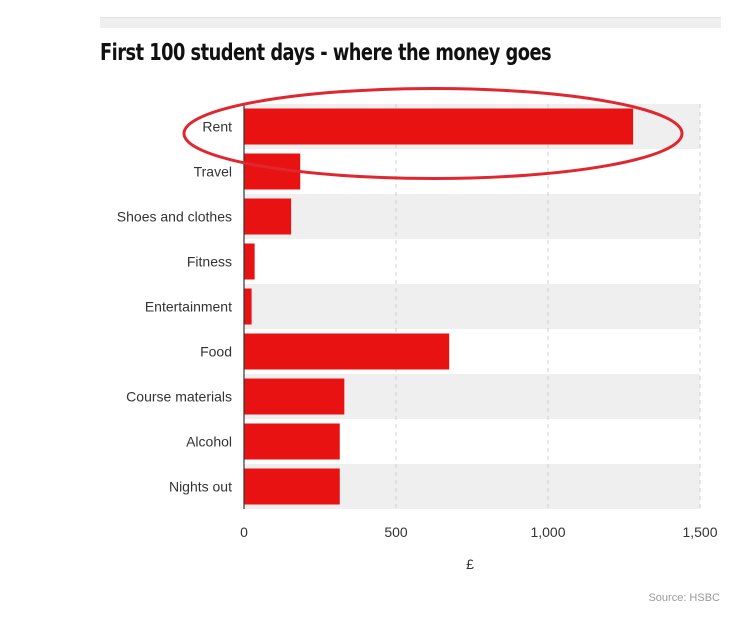 This screenshot has height=625, width=735. Describe the element at coordinates (248, 306) in the screenshot. I see `bar-entertainment` at that location.